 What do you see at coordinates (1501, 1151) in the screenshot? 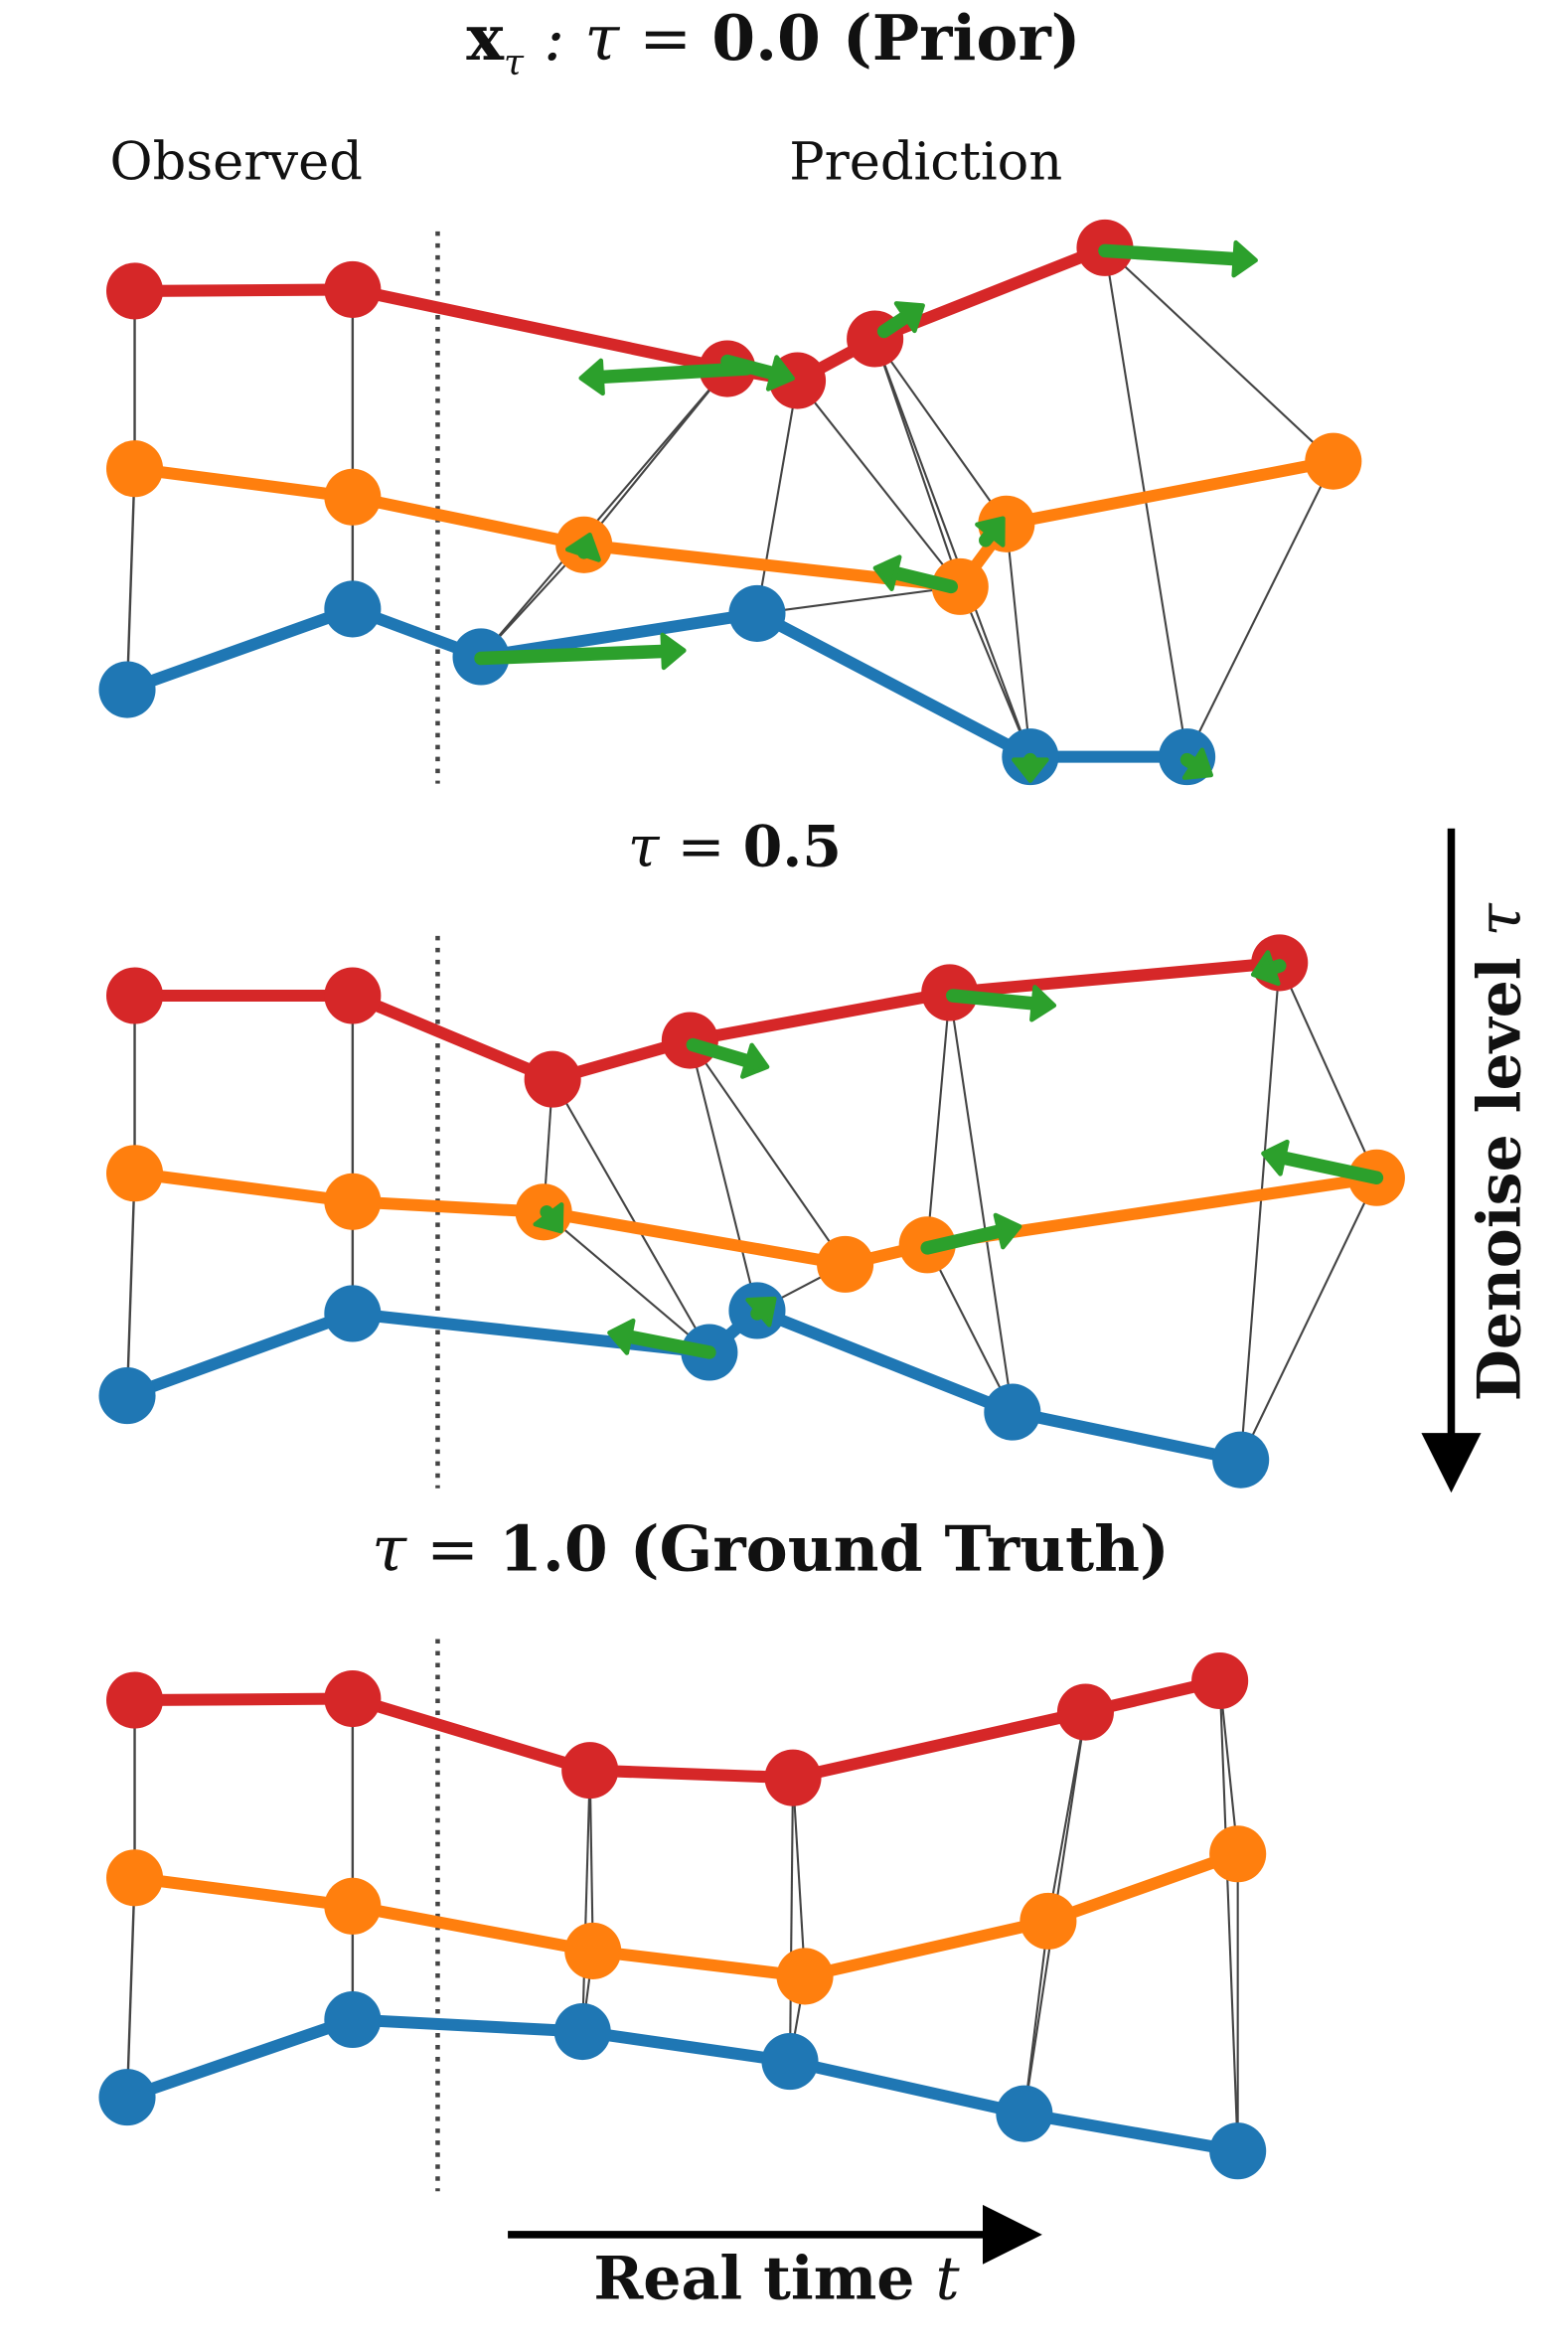
I see `denoise-axis-label: Denoise level τ` at bounding box center [1501, 1151].